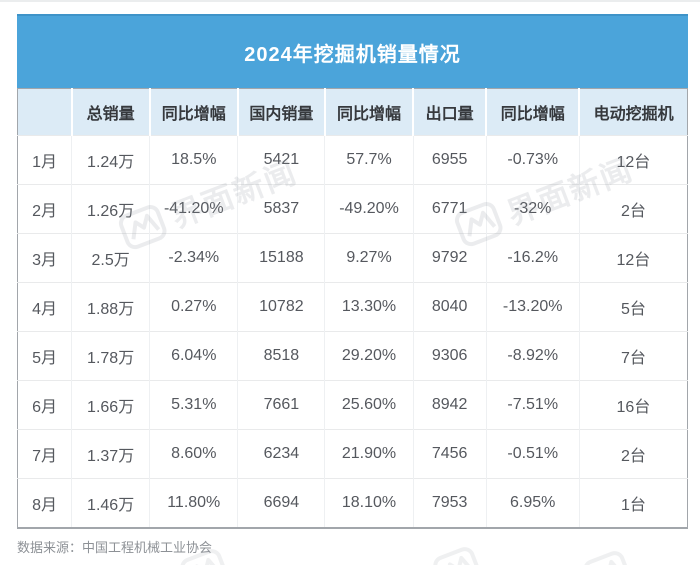  What do you see at coordinates (110, 405) in the screenshot?
I see `total-sales-cell: 1.66万` at bounding box center [110, 405].